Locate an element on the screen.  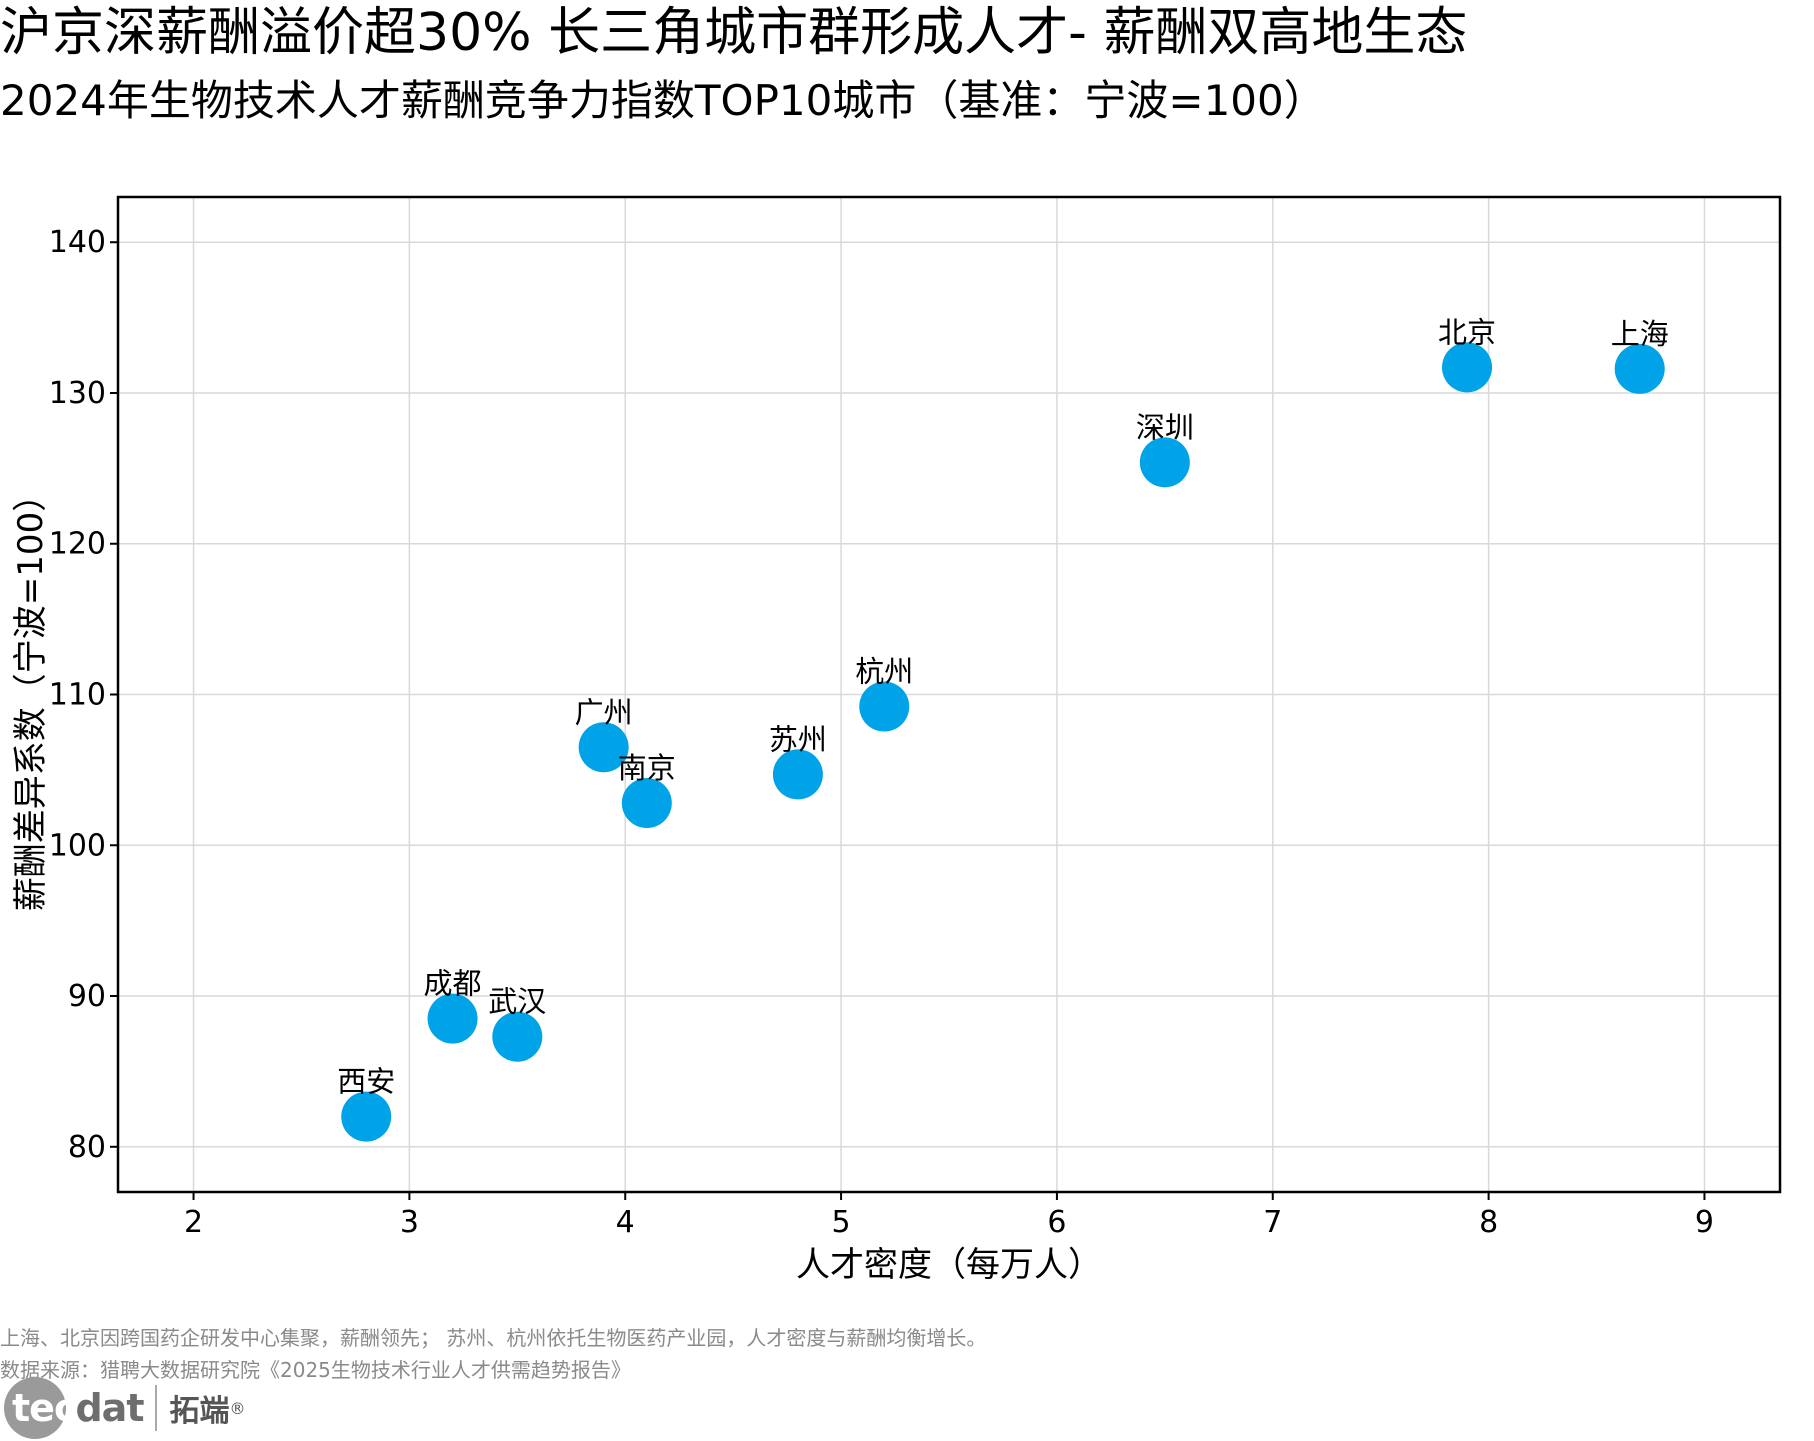
chart-title: 沪京深薪酬溢价超30% 长三角城市群形成人才- 薪酬双高地生态 is located at coordinates (734, 33).